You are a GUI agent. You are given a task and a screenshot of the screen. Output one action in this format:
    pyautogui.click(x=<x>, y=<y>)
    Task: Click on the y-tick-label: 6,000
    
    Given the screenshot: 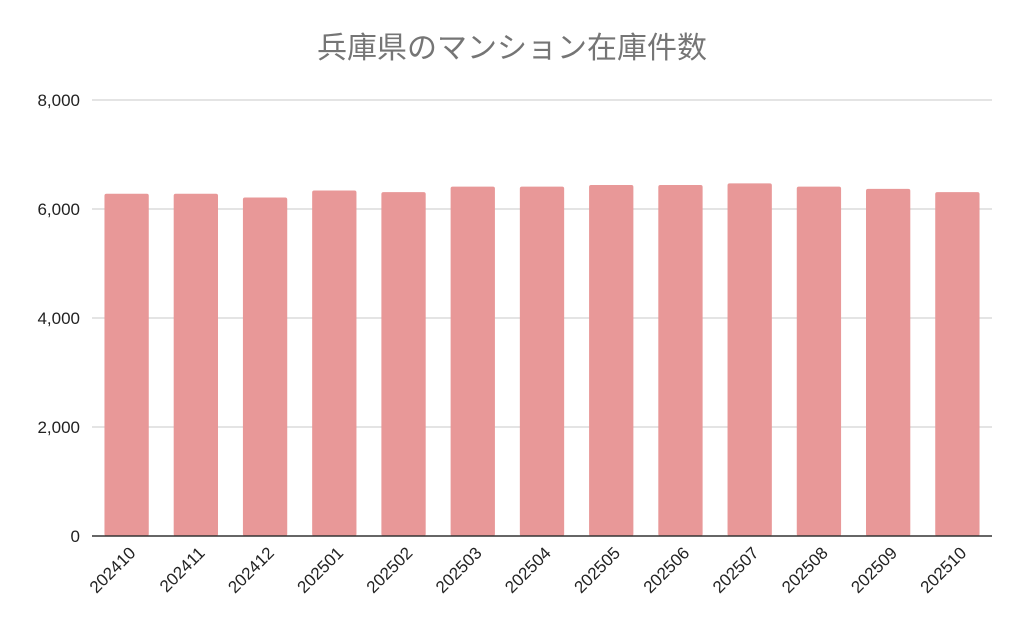 What is the action you would take?
    pyautogui.click(x=58, y=209)
    